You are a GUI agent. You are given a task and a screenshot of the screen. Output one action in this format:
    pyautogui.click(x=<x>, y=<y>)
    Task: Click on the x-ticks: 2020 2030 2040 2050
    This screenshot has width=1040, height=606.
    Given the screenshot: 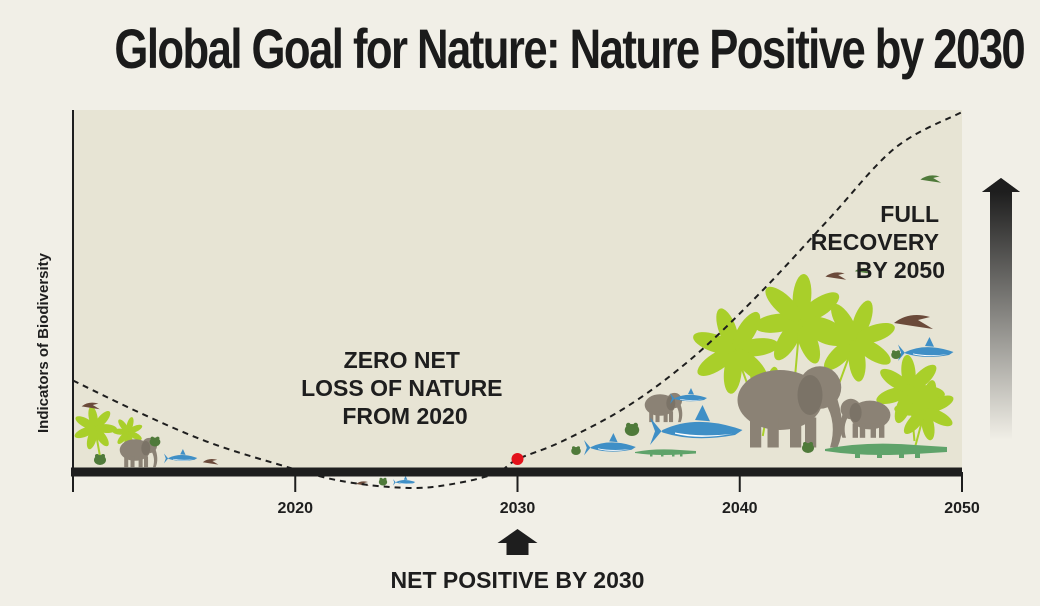 What is the action you would take?
    pyautogui.click(x=526, y=494)
    